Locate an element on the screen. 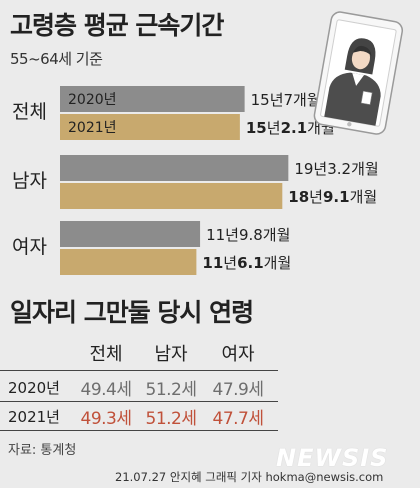 The image size is (420, 488). chart-title: 고령층 평균 근속기간 is located at coordinates (117, 25).